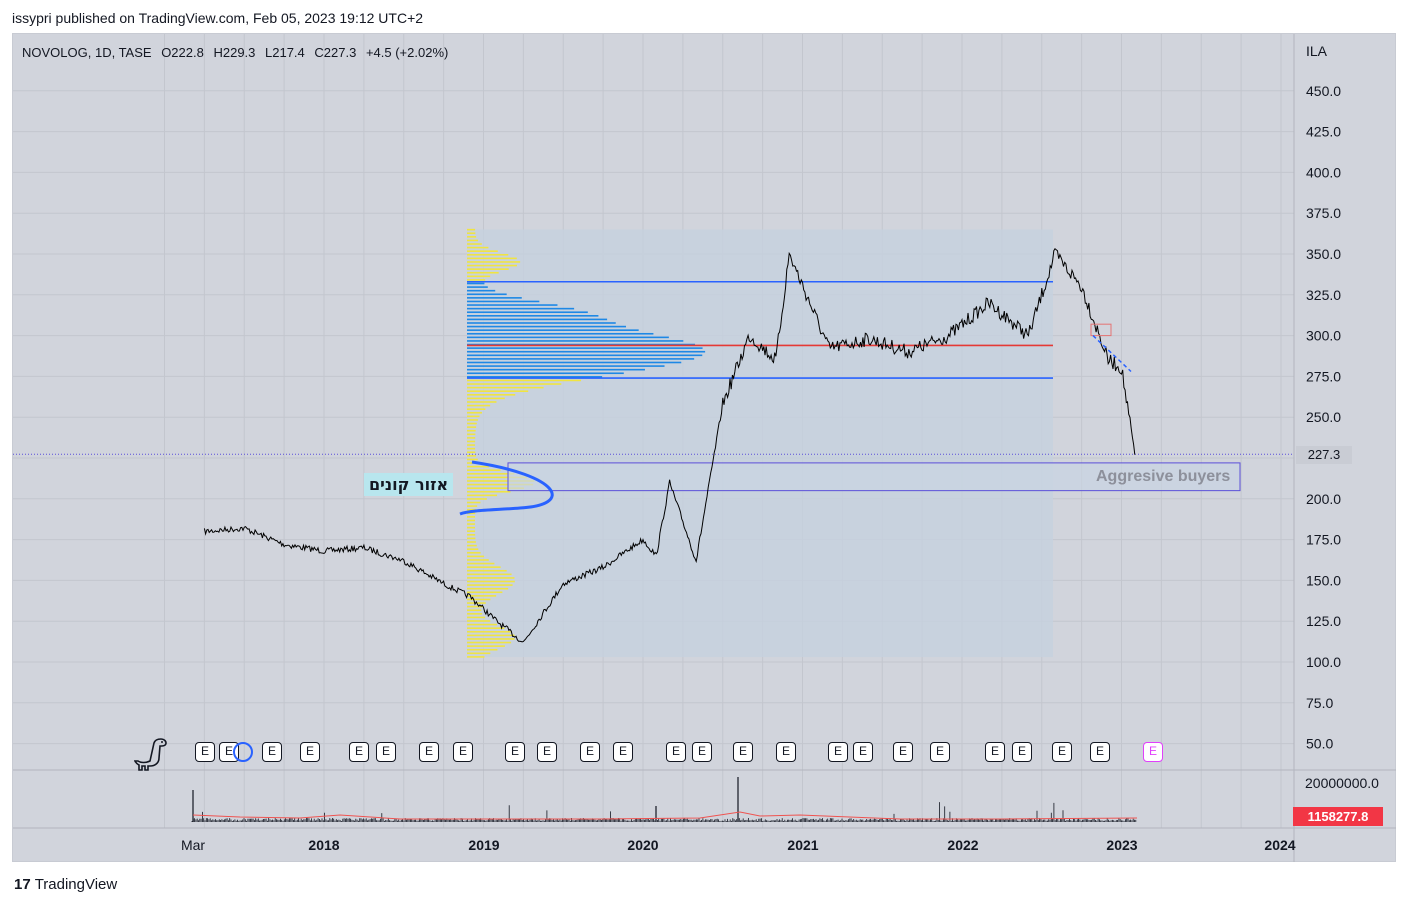  What do you see at coordinates (1323, 91) in the screenshot?
I see `price-tick-label: 450.0` at bounding box center [1323, 91].